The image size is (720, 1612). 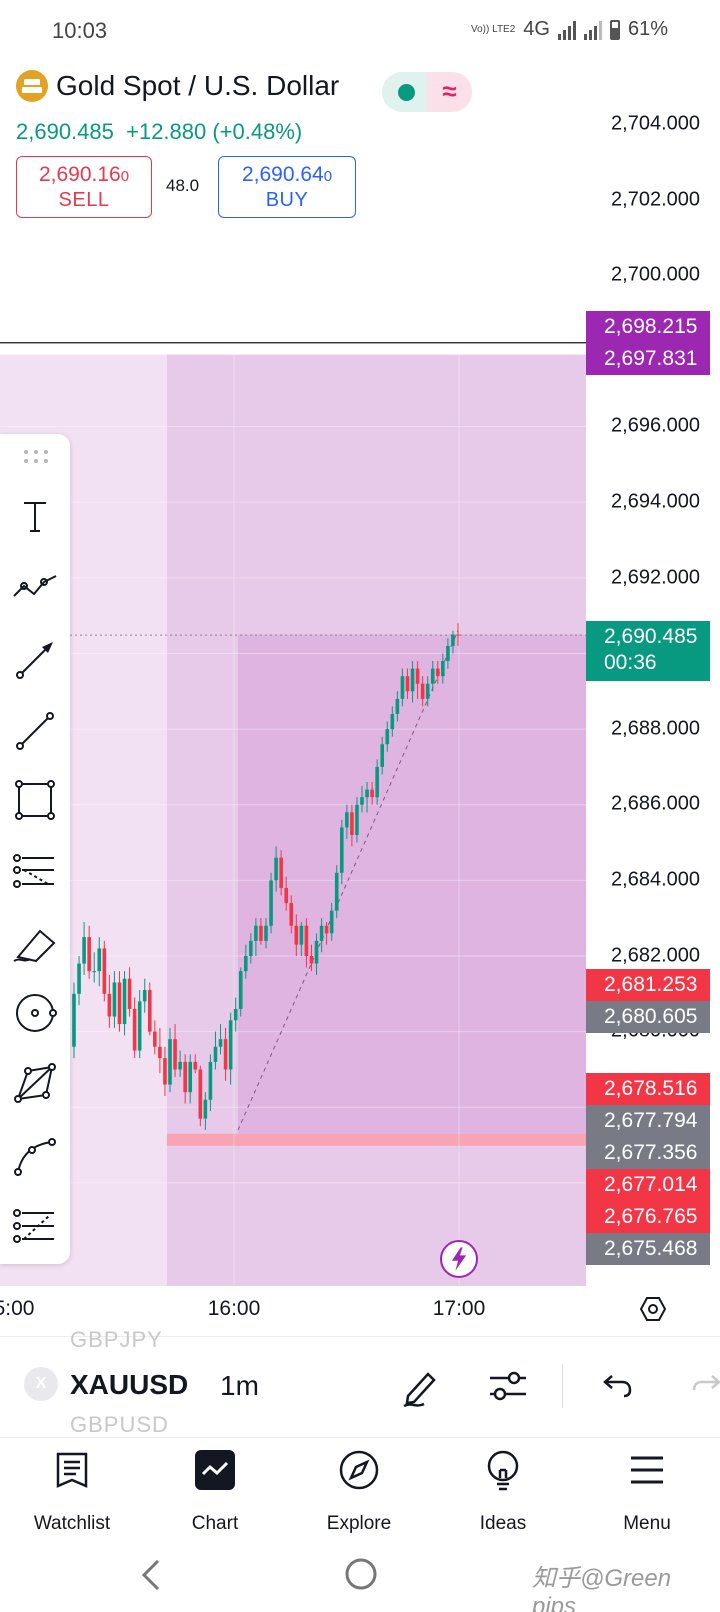 What do you see at coordinates (35, 942) in the screenshot?
I see `brush-icon` at bounding box center [35, 942].